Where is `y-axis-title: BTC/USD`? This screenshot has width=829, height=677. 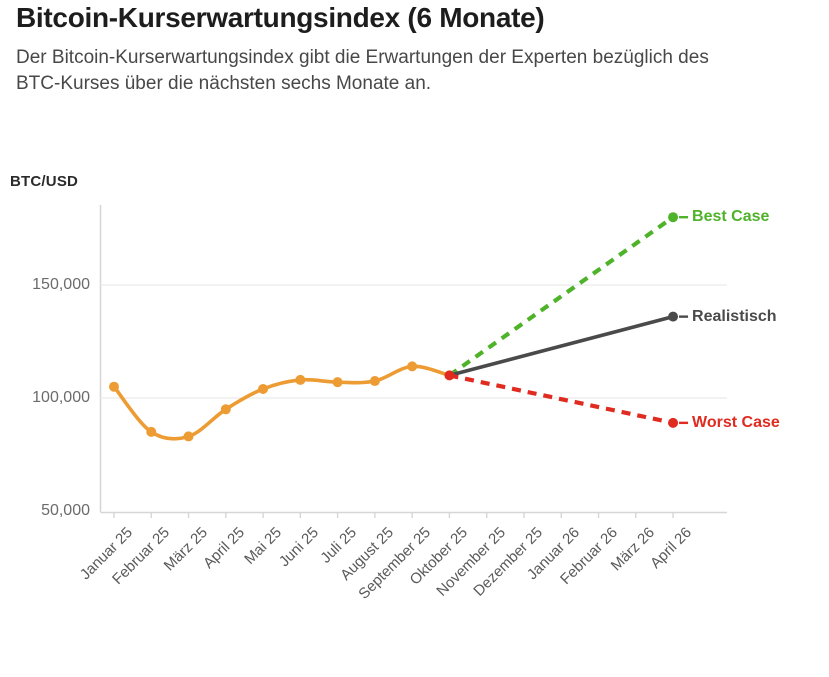
y-axis-title: BTC/USD is located at coordinates (44, 181).